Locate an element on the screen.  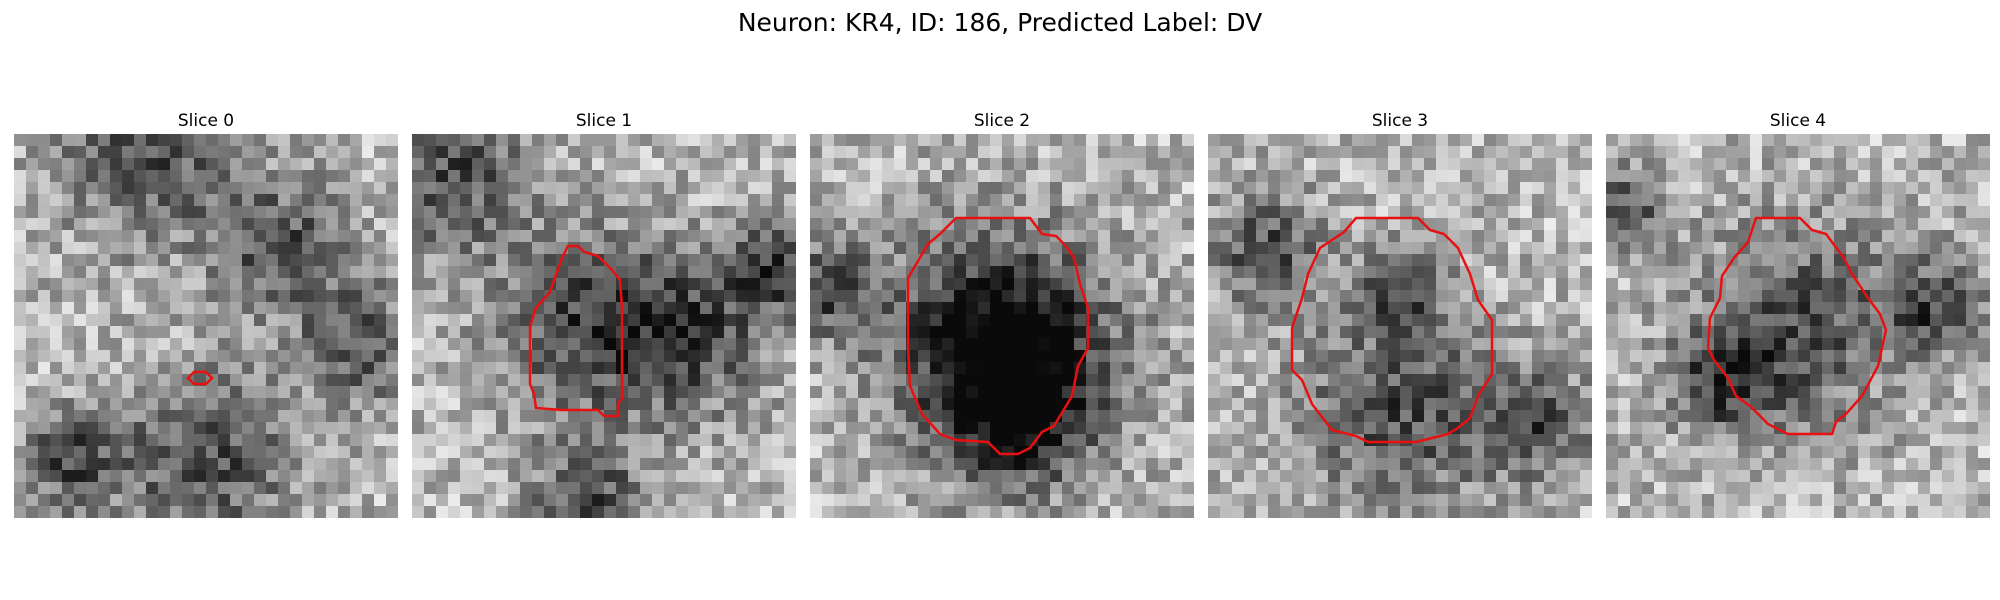
slice-title-4: Slice 4 is located at coordinates (1798, 121).